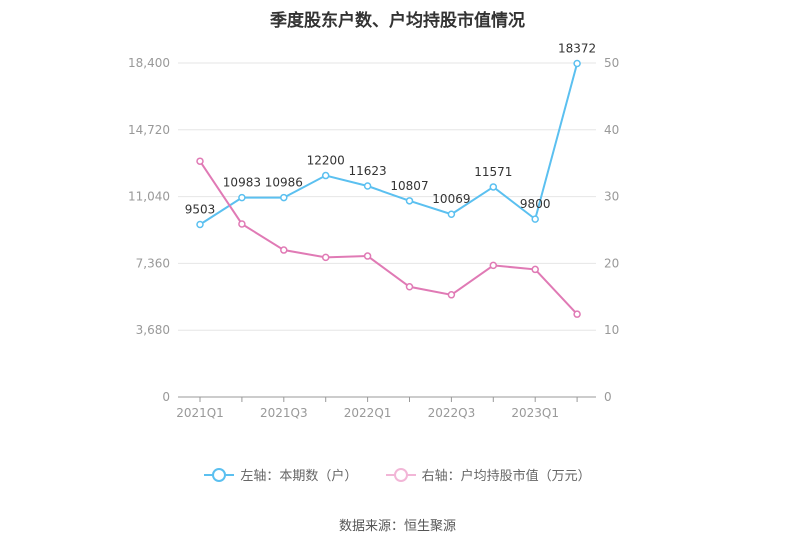 This screenshot has height=547, width=795. Describe the element at coordinates (611, 63) in the screenshot. I see `right-axis-tick-label: 50` at that location.